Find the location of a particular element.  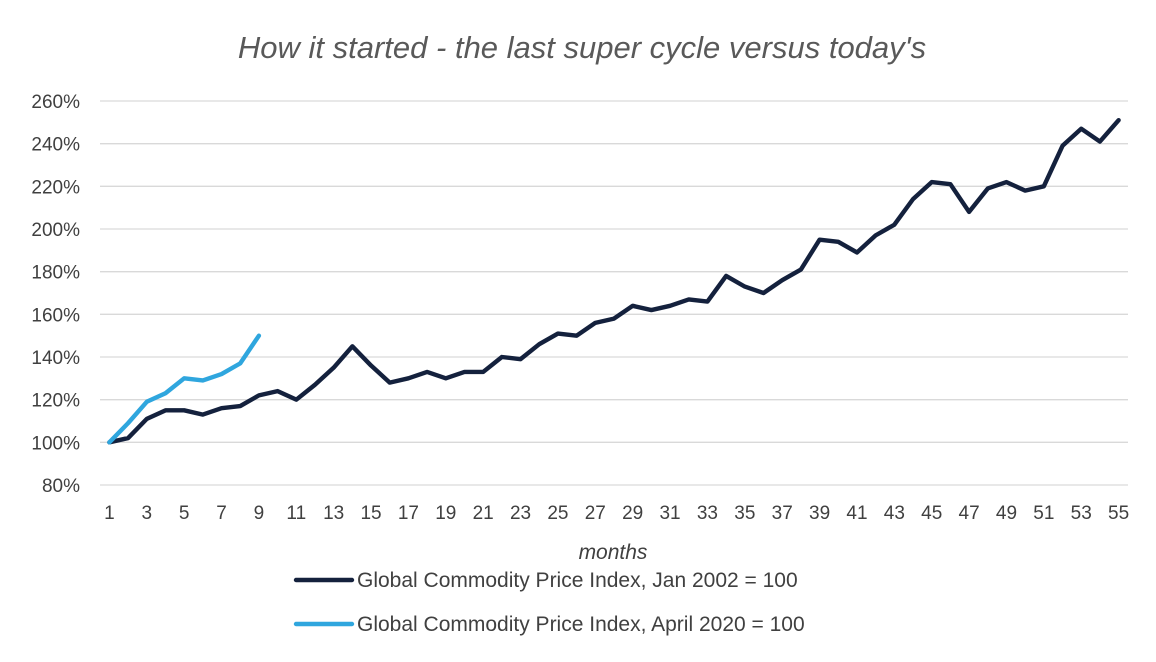

x-tick-label: 33 is located at coordinates (707, 513).